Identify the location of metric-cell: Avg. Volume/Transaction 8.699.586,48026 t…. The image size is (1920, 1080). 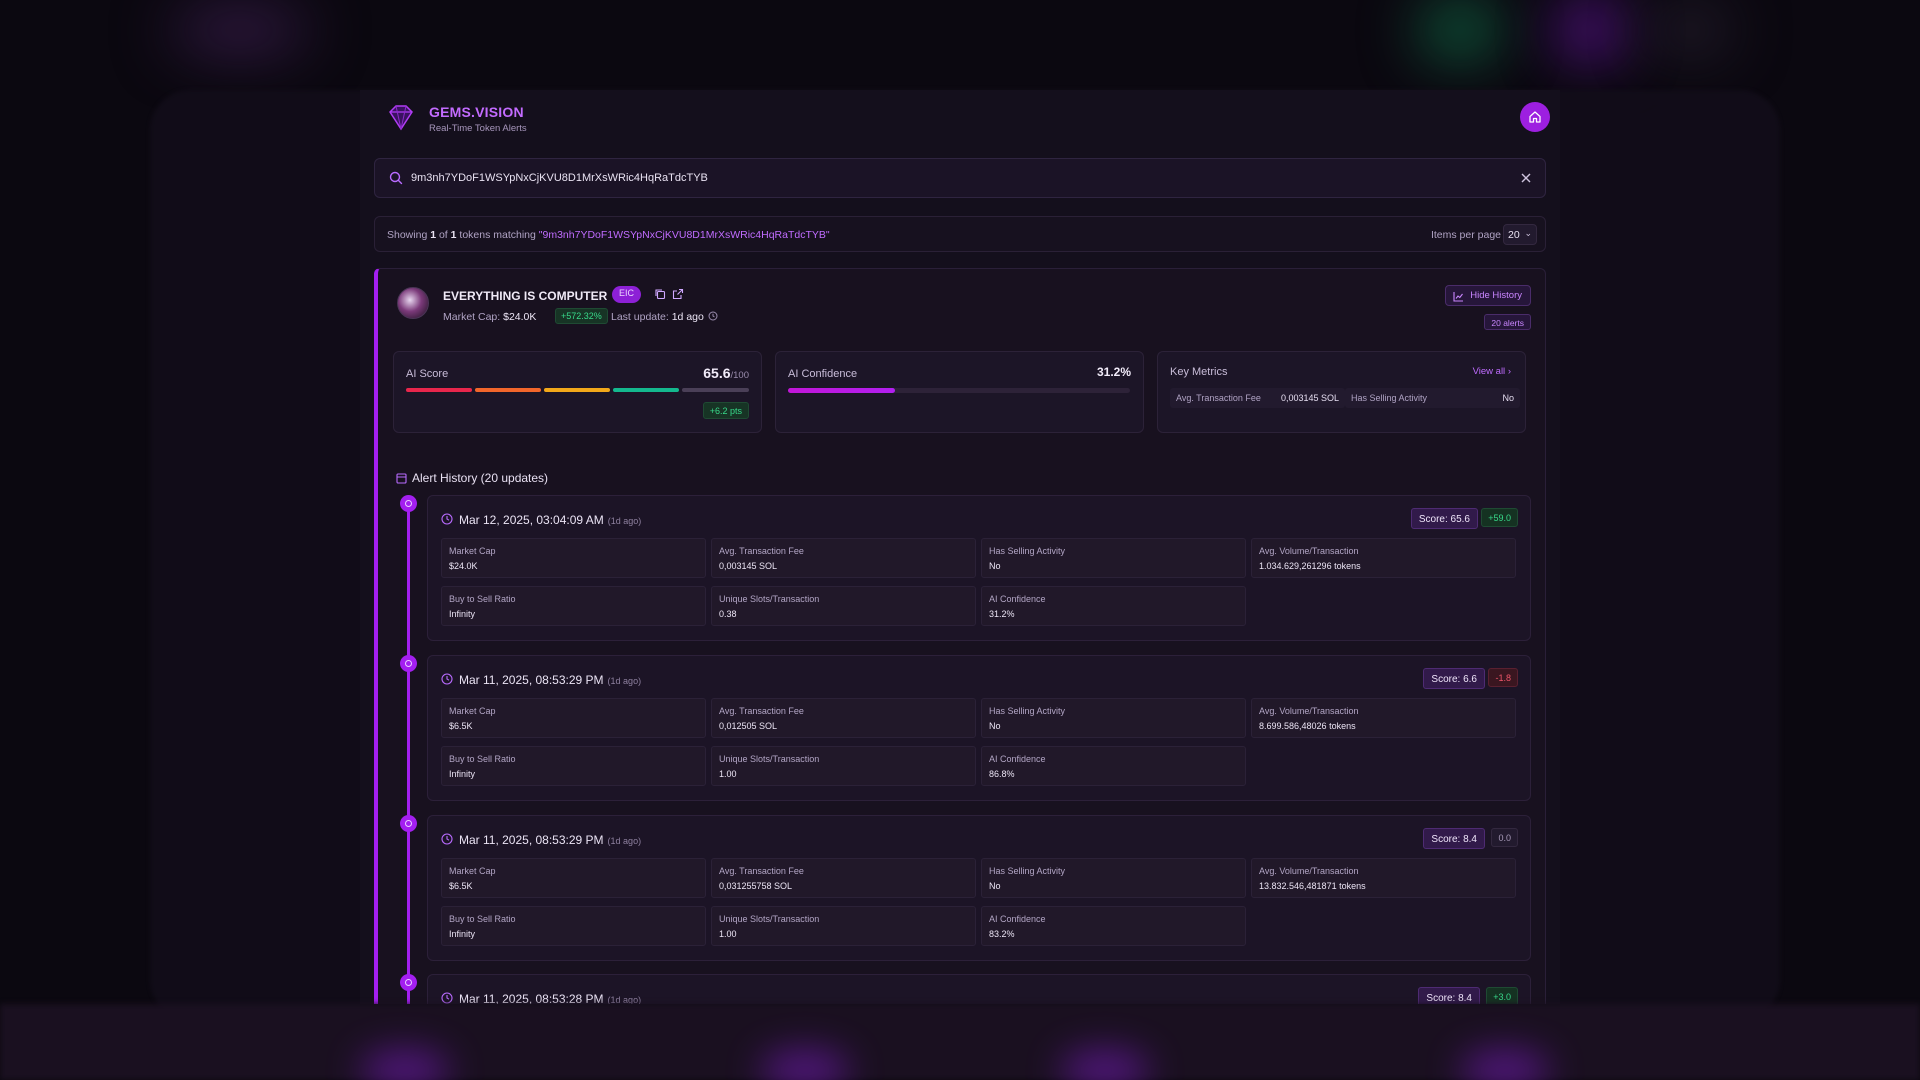
(1383, 718).